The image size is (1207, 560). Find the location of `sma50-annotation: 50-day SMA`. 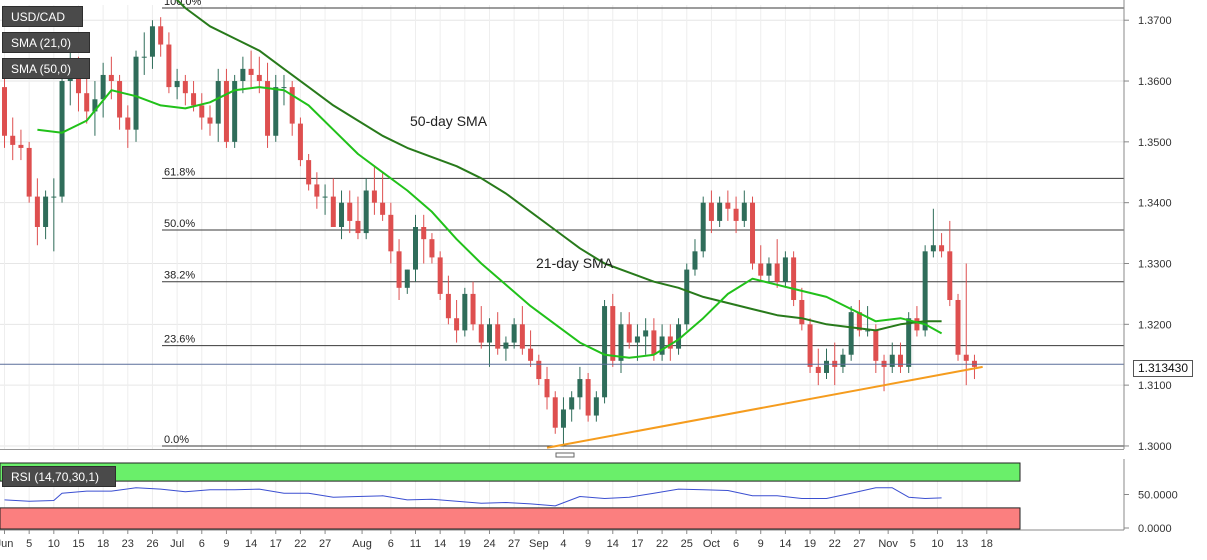

sma50-annotation: 50-day SMA is located at coordinates (449, 121).